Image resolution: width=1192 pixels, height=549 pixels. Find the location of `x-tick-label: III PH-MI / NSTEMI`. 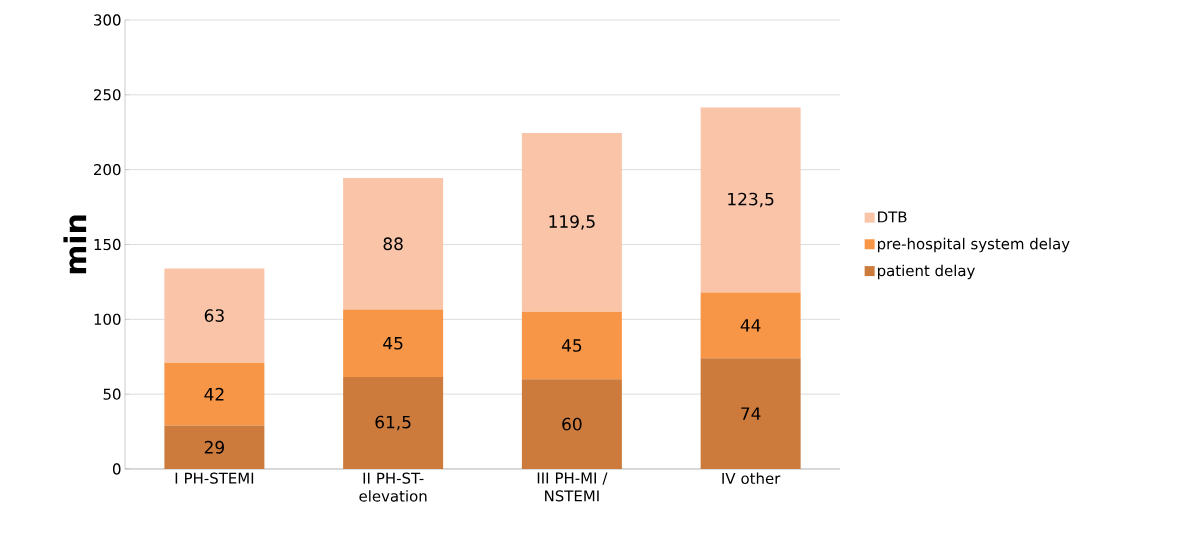

x-tick-label: III PH-MI / NSTEMI is located at coordinates (572, 487).